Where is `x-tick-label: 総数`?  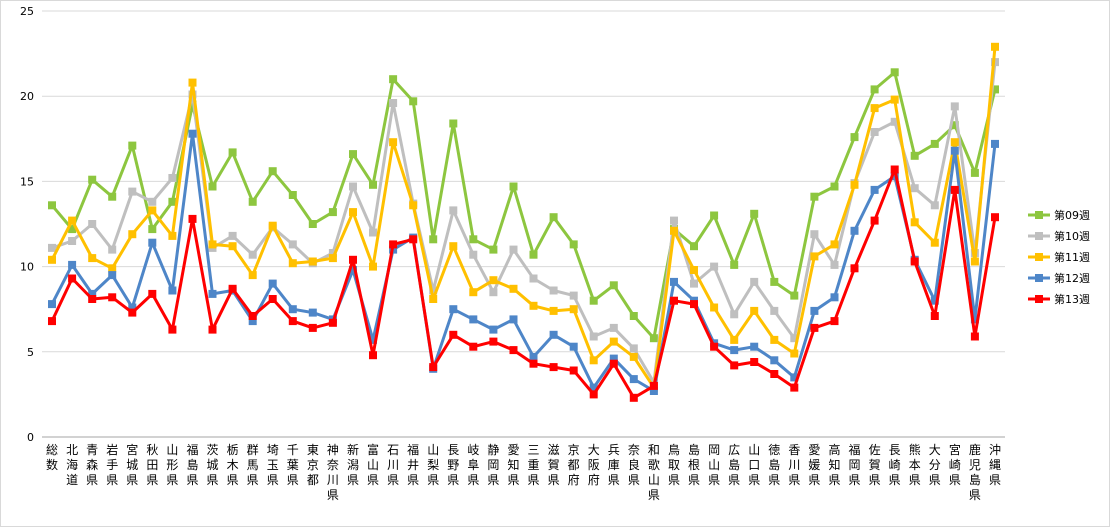
x-tick-label: 総数 is located at coordinates (52, 457).